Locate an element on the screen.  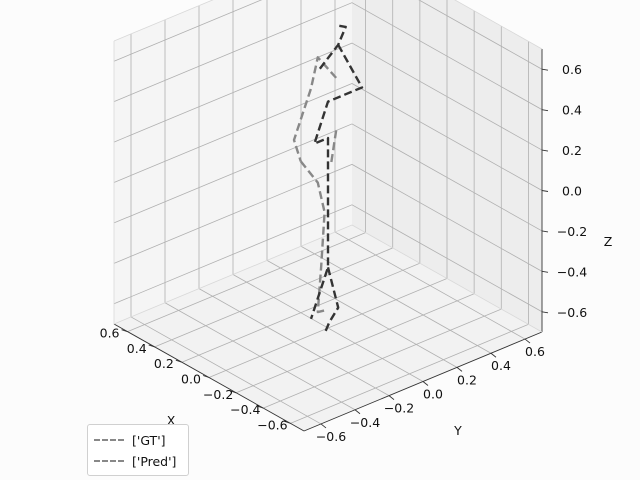
legend: ['GT'] ['Pred'] is located at coordinates (138, 450).